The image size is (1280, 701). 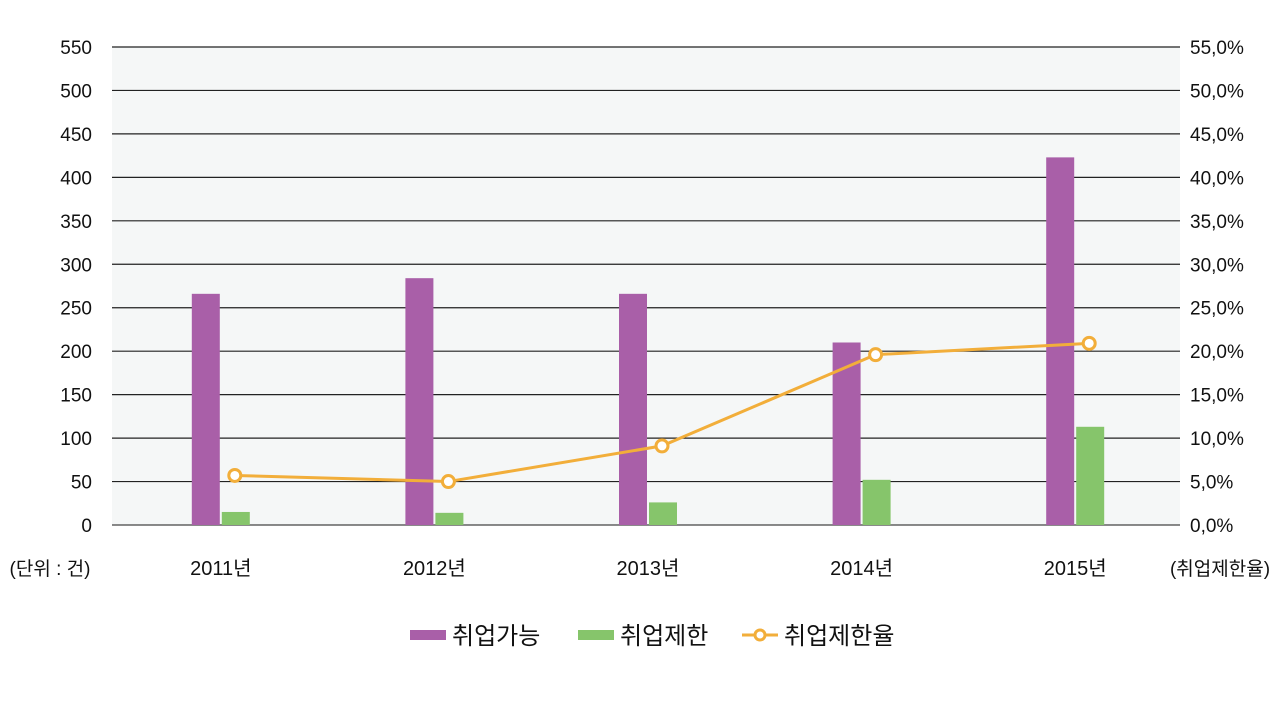 What do you see at coordinates (1217, 309) in the screenshot?
I see `right-tick-label: 25,0%` at bounding box center [1217, 309].